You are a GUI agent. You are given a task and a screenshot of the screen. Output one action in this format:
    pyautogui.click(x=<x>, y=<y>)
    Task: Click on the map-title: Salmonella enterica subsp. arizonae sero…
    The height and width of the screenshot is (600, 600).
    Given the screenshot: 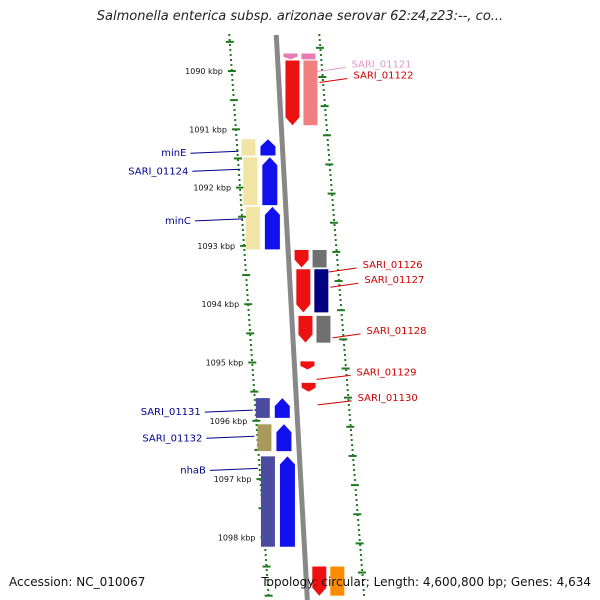 What is the action you would take?
    pyautogui.click(x=300, y=16)
    